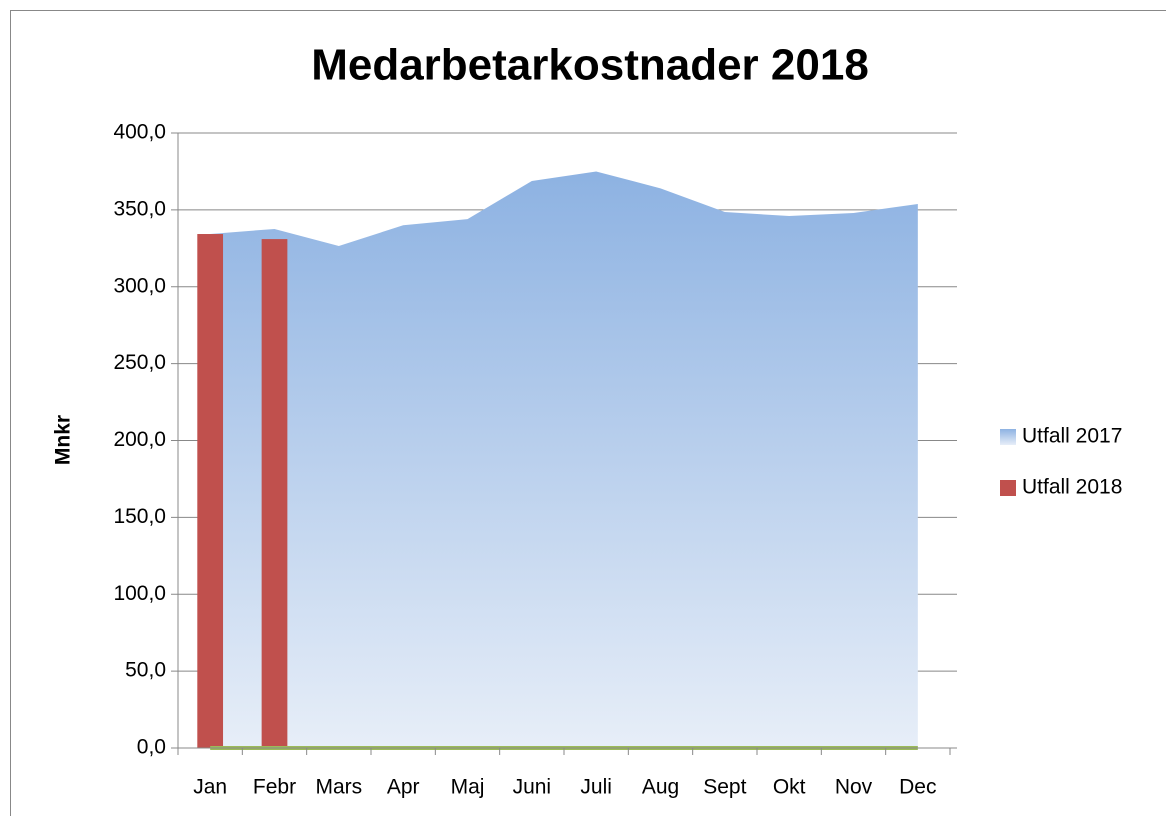  Describe the element at coordinates (854, 787) in the screenshot. I see `x-tick-label: Nov` at that location.